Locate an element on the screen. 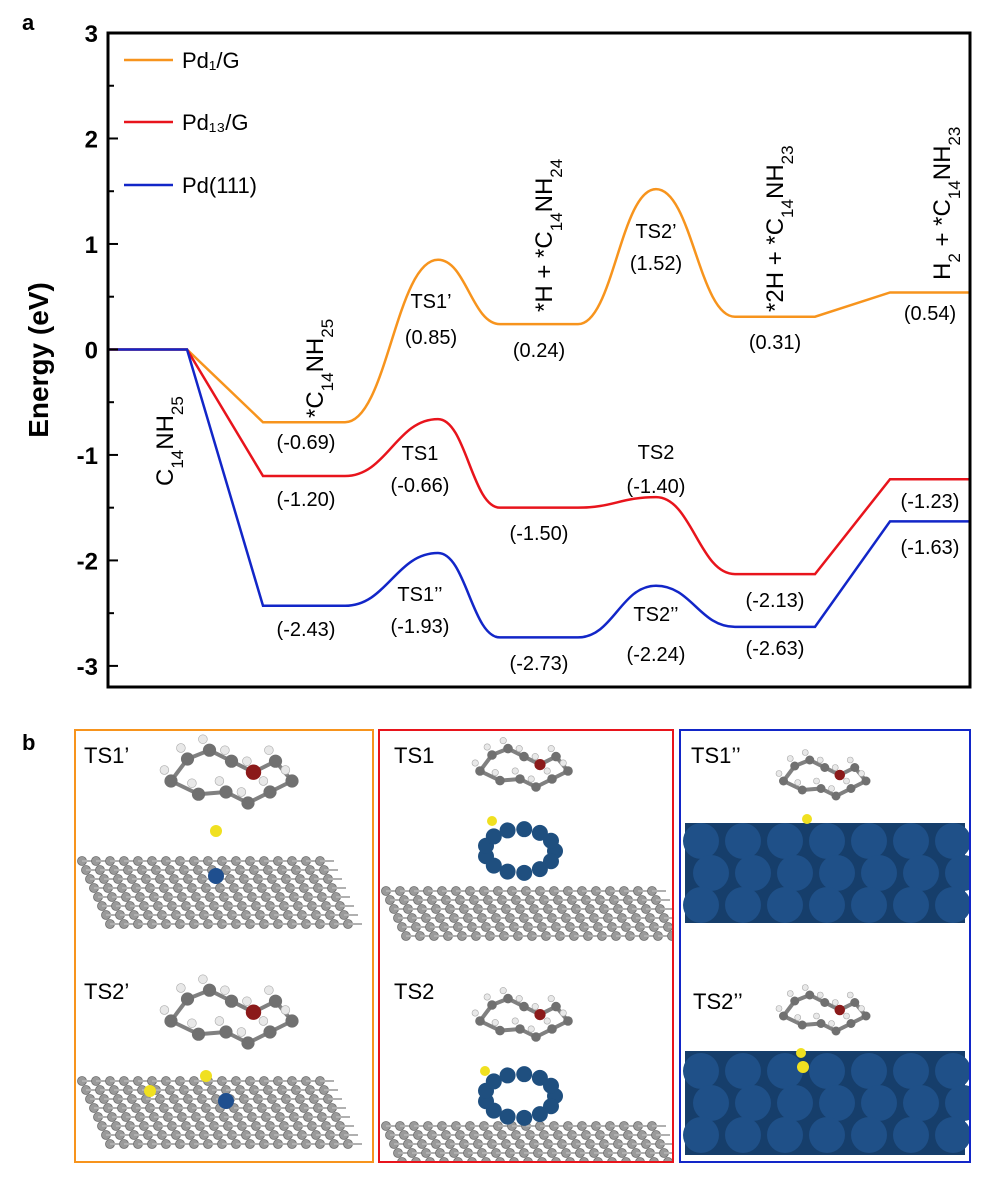  energy-data-label: (-1.50) is located at coordinates (539, 534).